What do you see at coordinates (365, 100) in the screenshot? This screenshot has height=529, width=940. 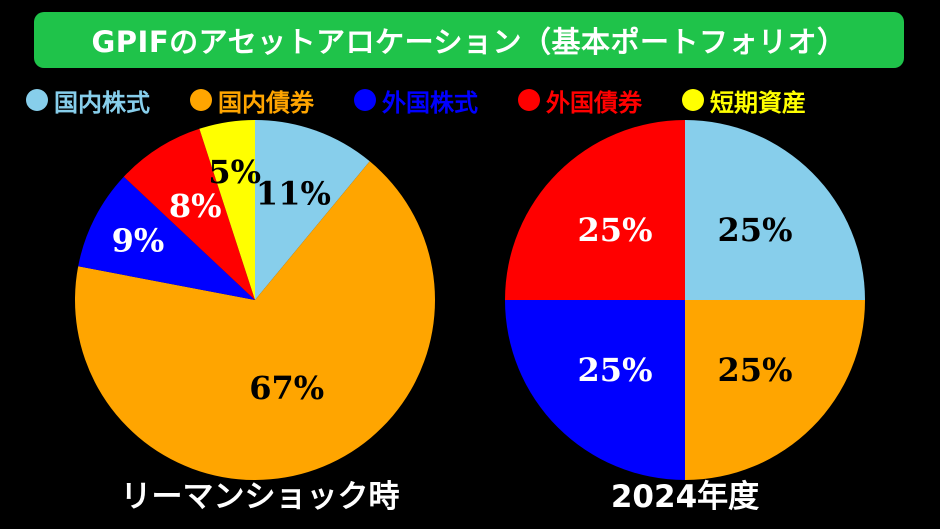 I see `legend-swatch-foreign-stocks` at bounding box center [365, 100].